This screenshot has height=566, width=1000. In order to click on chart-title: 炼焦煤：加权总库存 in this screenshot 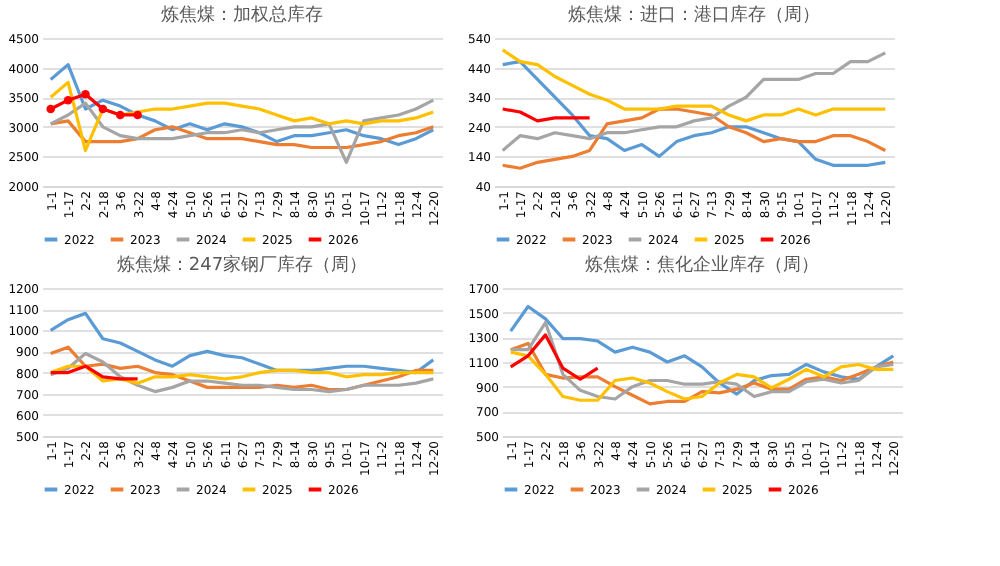, I will do `click(242, 15)`.